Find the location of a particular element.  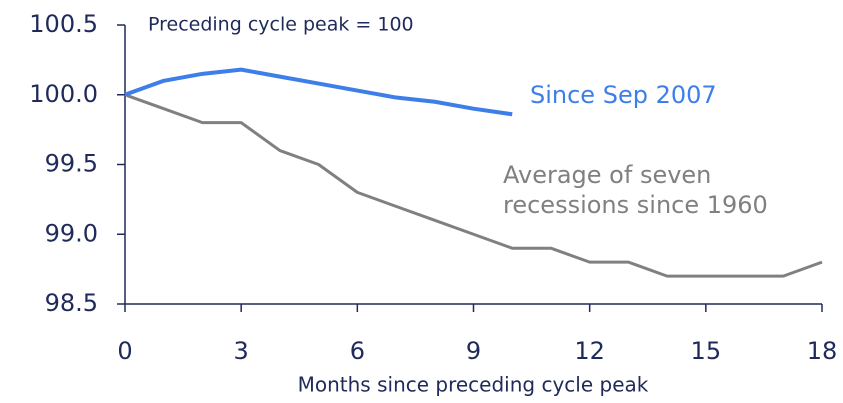

series-label: Since Sep 2007 is located at coordinates (623, 95).